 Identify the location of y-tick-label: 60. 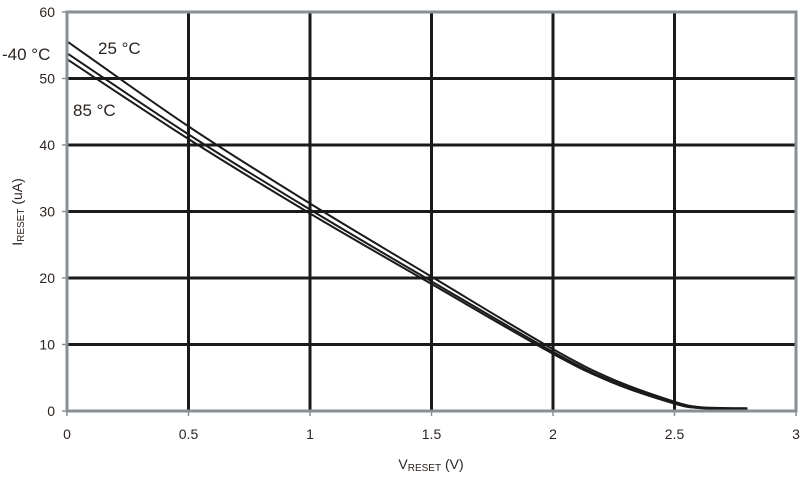
(47, 12).